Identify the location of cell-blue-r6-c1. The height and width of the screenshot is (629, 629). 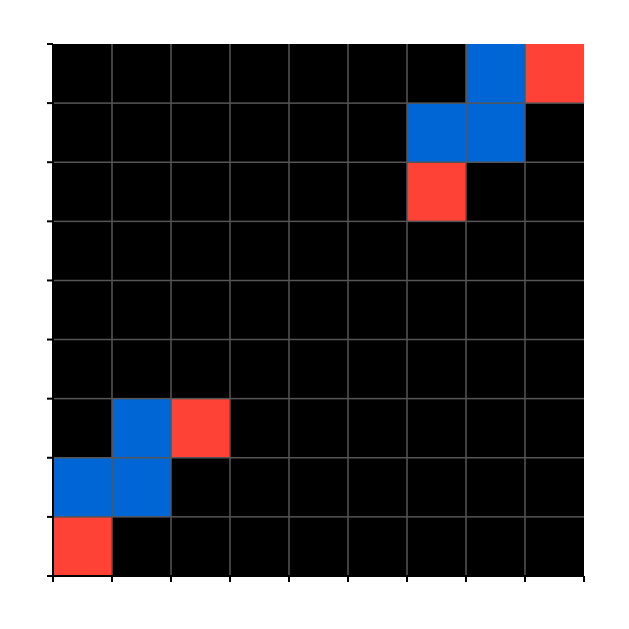
(141, 428).